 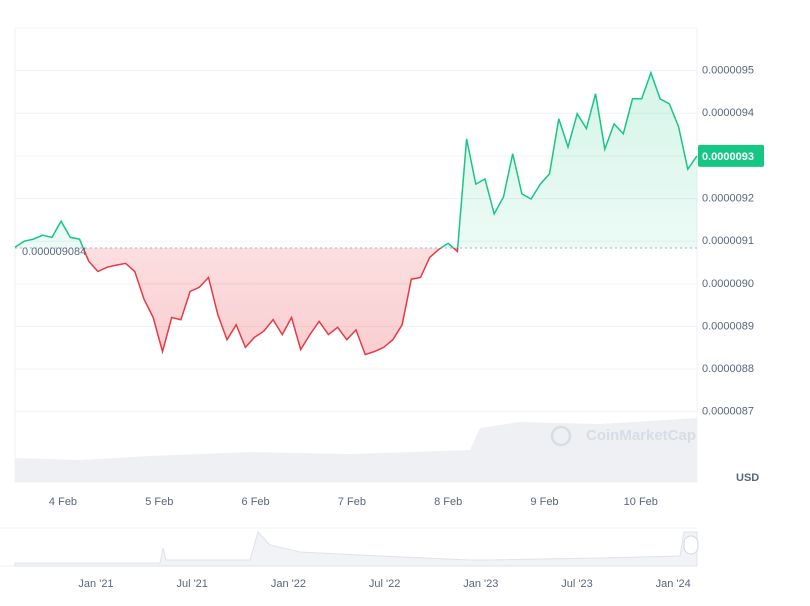 I want to click on y-tick-label: 0.0000091, so click(x=728, y=241).